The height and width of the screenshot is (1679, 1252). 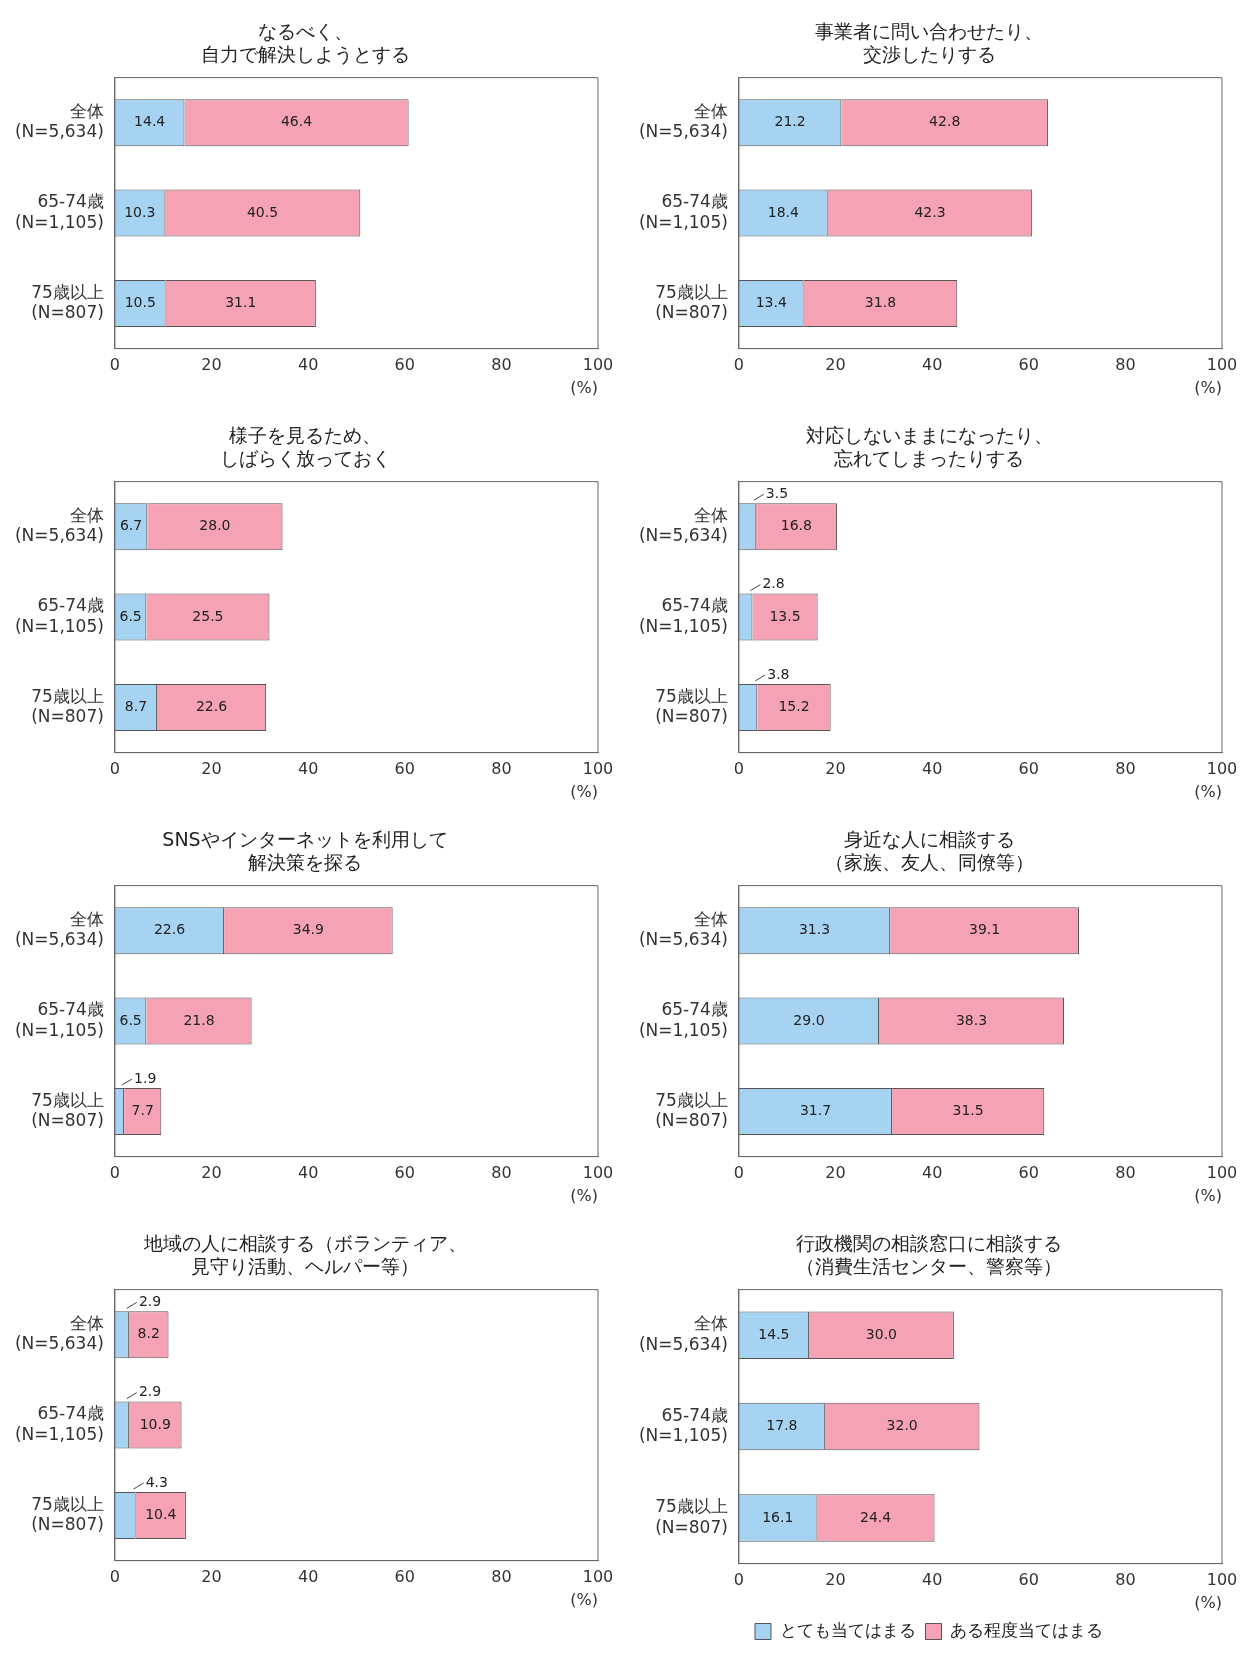 I want to click on chart-title: 地域の人に相談する（ボランティア、見守り活動、ヘルパー等）, so click(x=304, y=1255).